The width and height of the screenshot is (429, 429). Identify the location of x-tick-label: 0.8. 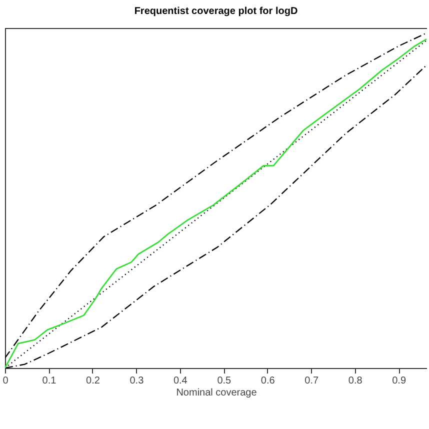
(355, 381).